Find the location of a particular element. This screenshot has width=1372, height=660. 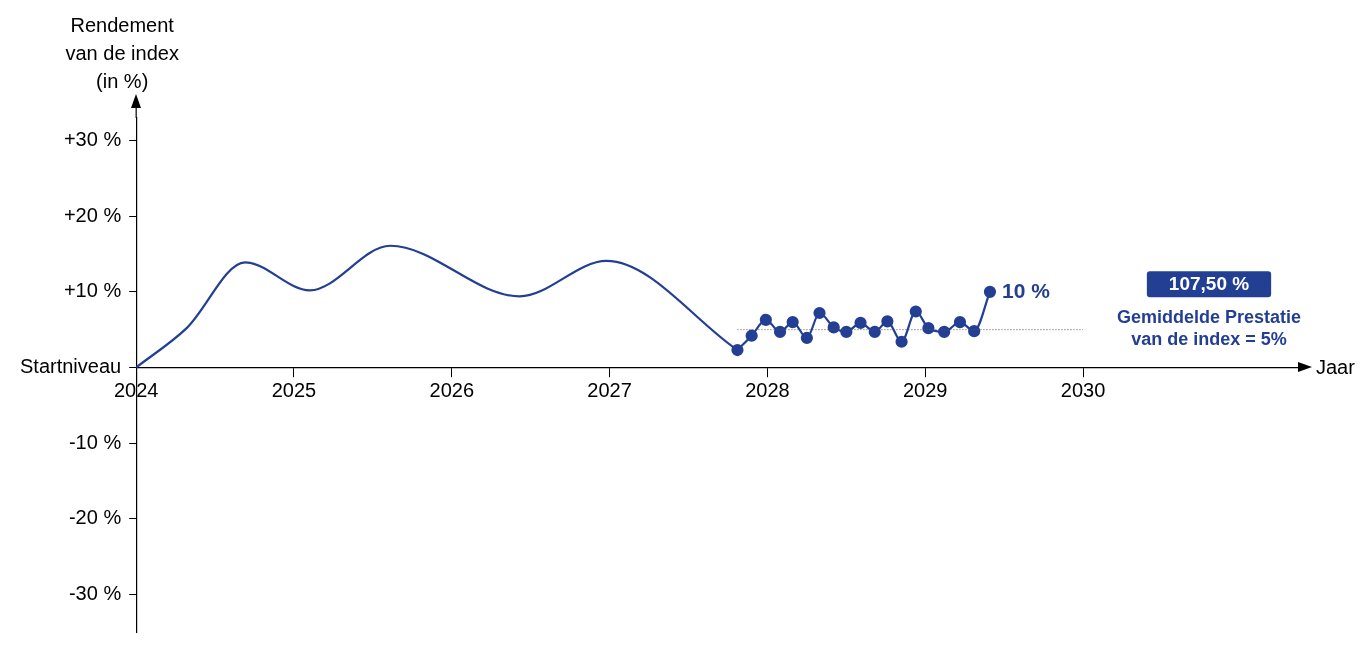

x-tick-label: 2027 is located at coordinates (609, 389).